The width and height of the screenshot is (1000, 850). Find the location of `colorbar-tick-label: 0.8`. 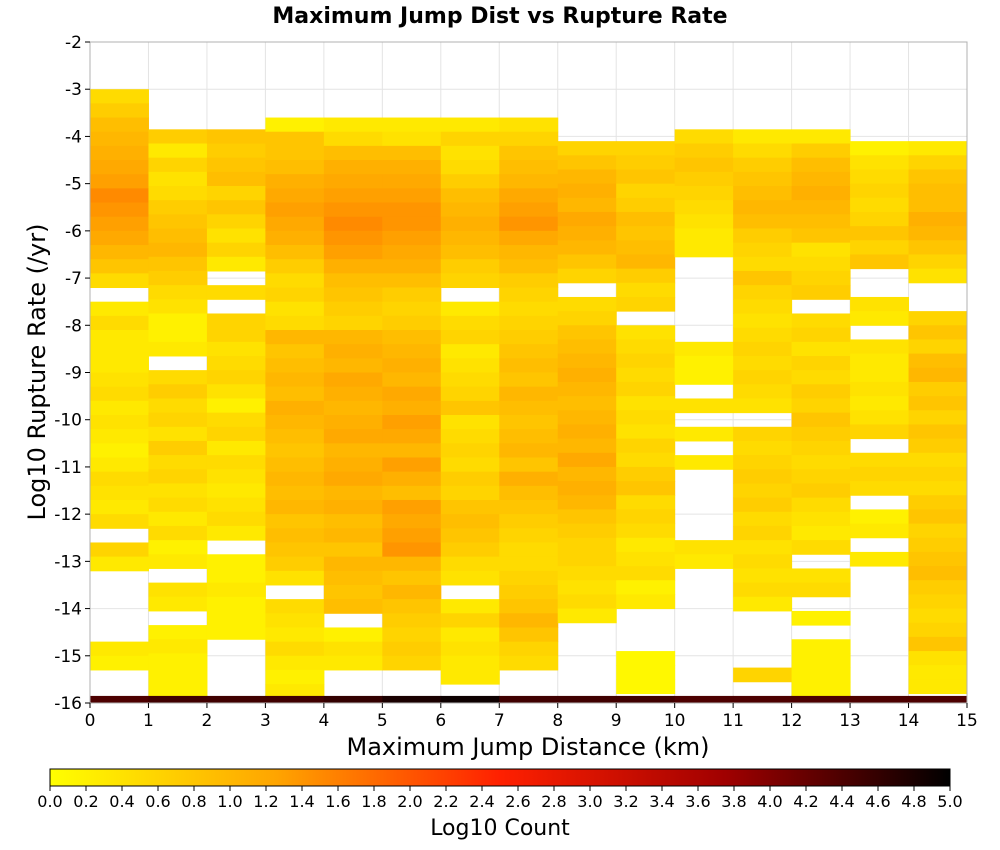

colorbar-tick-label: 0.8 is located at coordinates (193, 801).